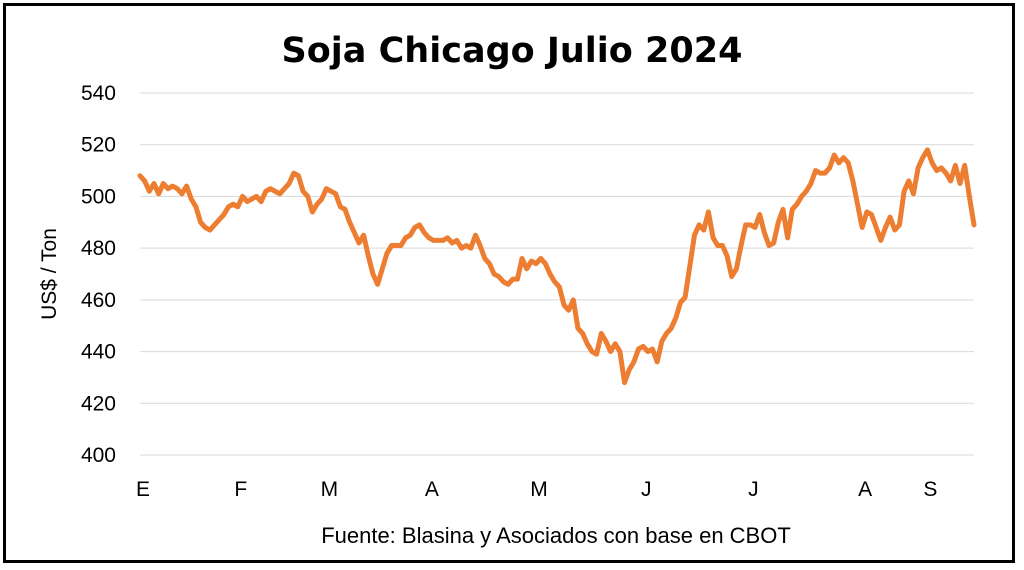  What do you see at coordinates (98, 145) in the screenshot?
I see `y-tick-label: 520` at bounding box center [98, 145].